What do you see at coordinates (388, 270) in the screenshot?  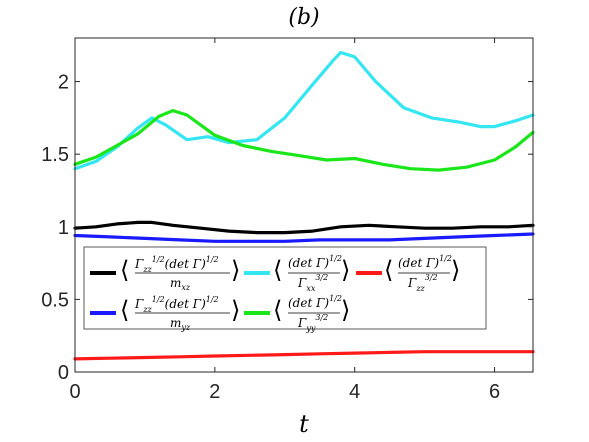 I see `legend-open-red: ⟨` at bounding box center [388, 270].